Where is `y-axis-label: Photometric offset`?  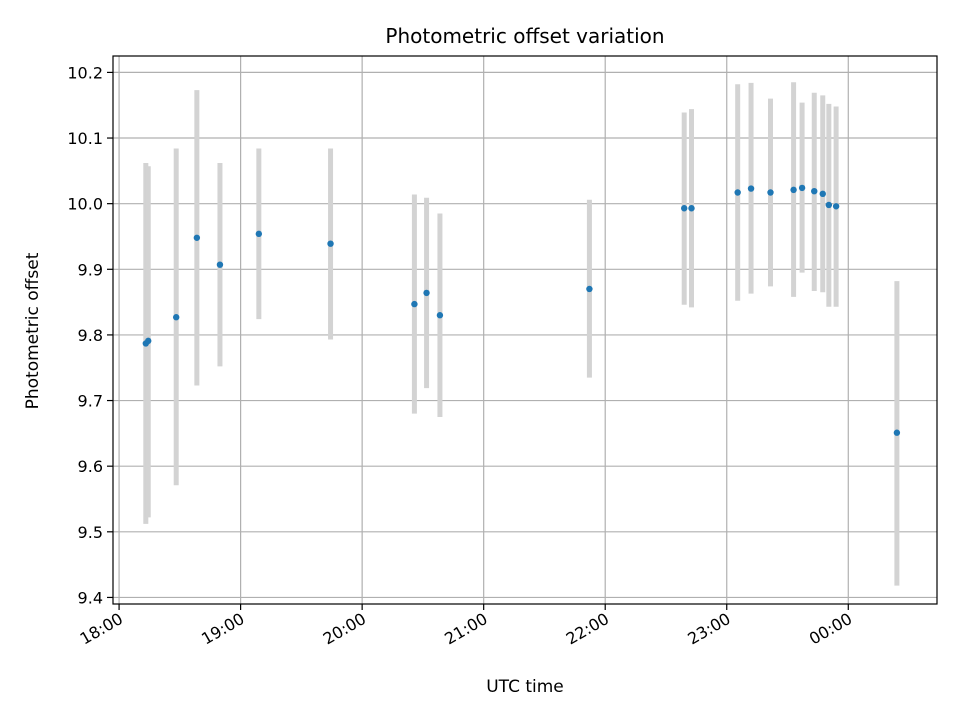
y-axis-label: Photometric offset is located at coordinates (33, 330).